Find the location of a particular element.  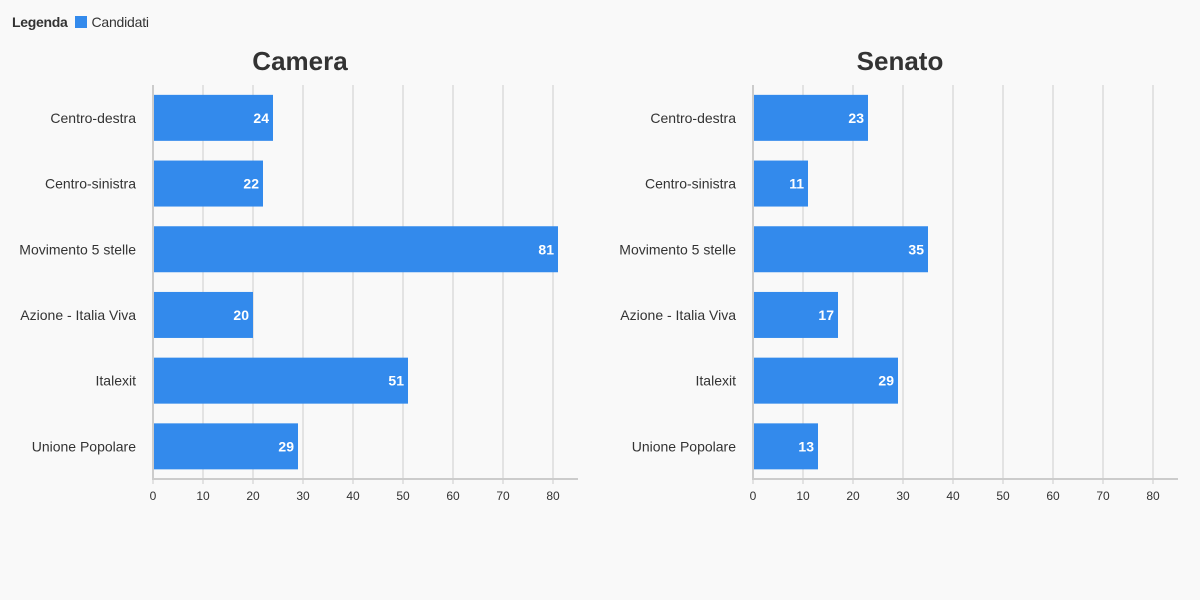

chart-1-data-label: 17 is located at coordinates (826, 315).